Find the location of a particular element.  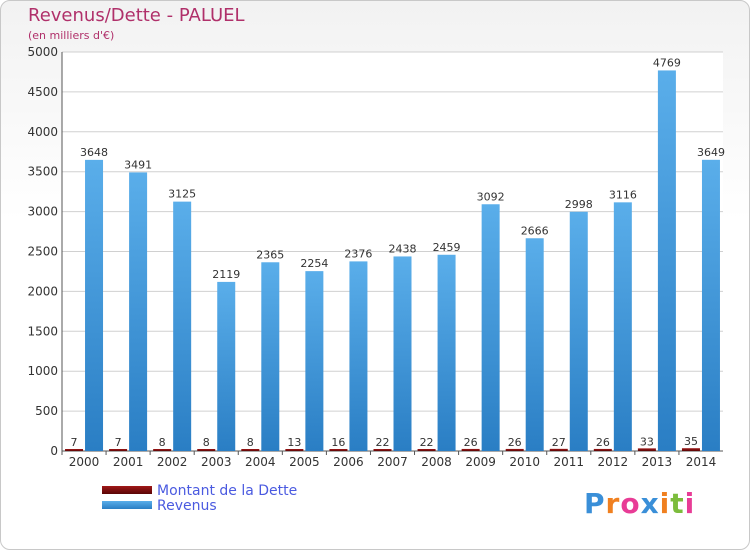

revenue-value-label: 2666 is located at coordinates (535, 230).